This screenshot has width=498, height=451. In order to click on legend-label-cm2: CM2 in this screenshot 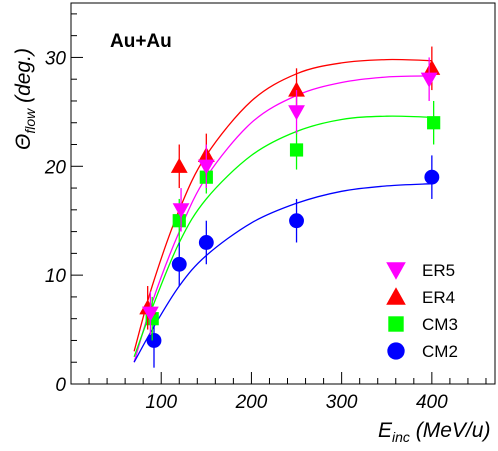, I will do `click(440, 351)`.